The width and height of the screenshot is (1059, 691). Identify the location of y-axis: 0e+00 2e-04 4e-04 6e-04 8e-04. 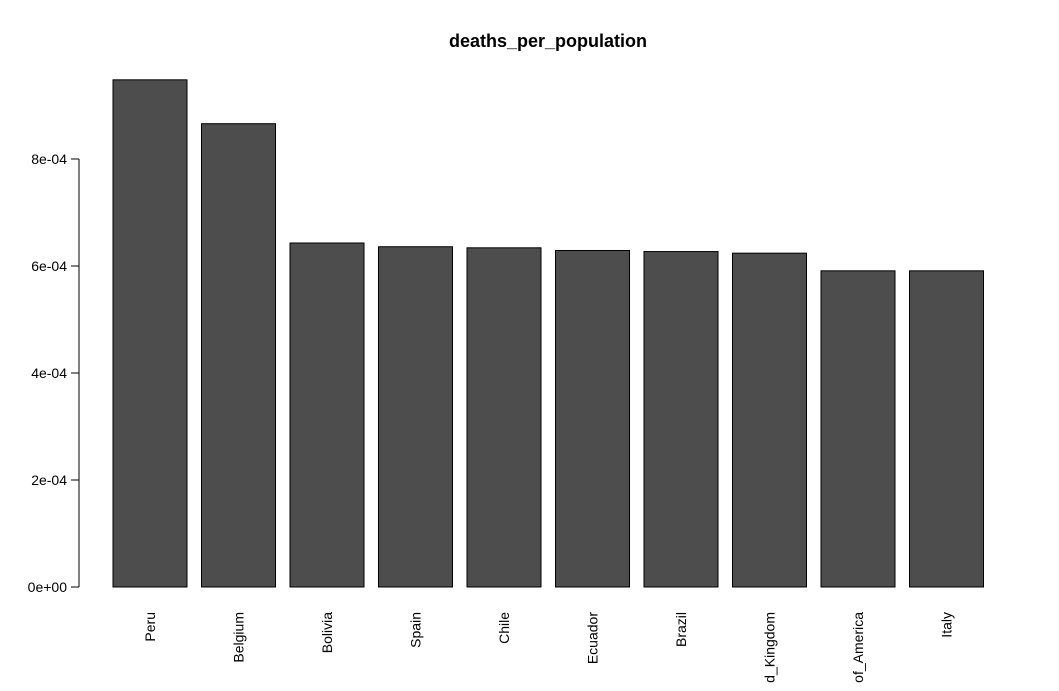
(54, 373).